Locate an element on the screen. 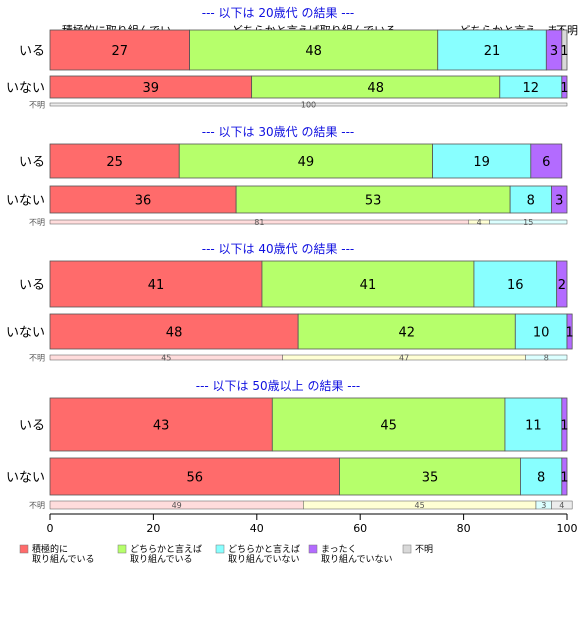 This screenshot has height=636, width=580. bar-row: 不明 81 4 15 is located at coordinates (298, 222).